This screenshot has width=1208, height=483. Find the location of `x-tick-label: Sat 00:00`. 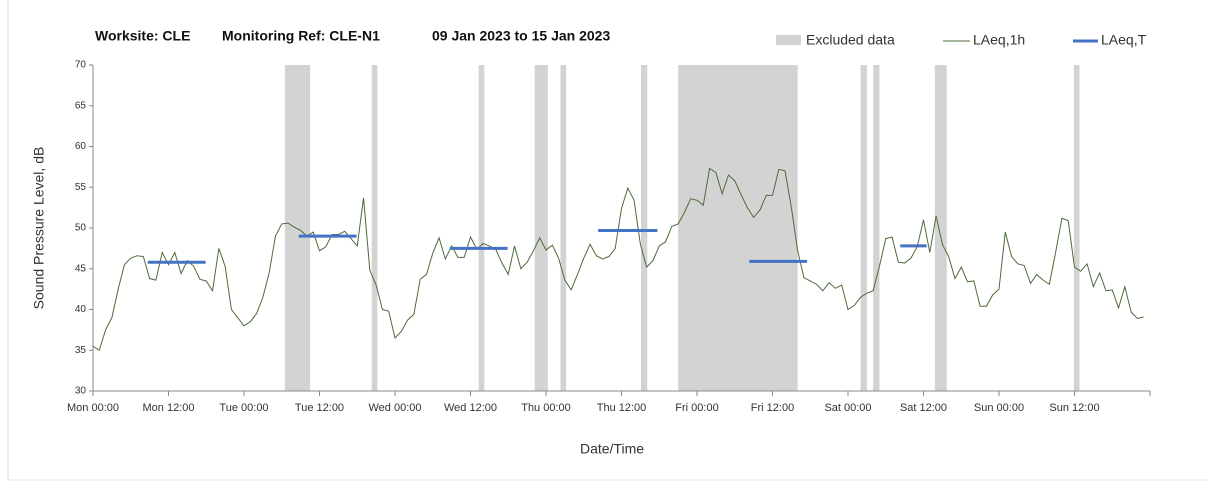

x-tick-label: Sat 00:00 is located at coordinates (847, 408).